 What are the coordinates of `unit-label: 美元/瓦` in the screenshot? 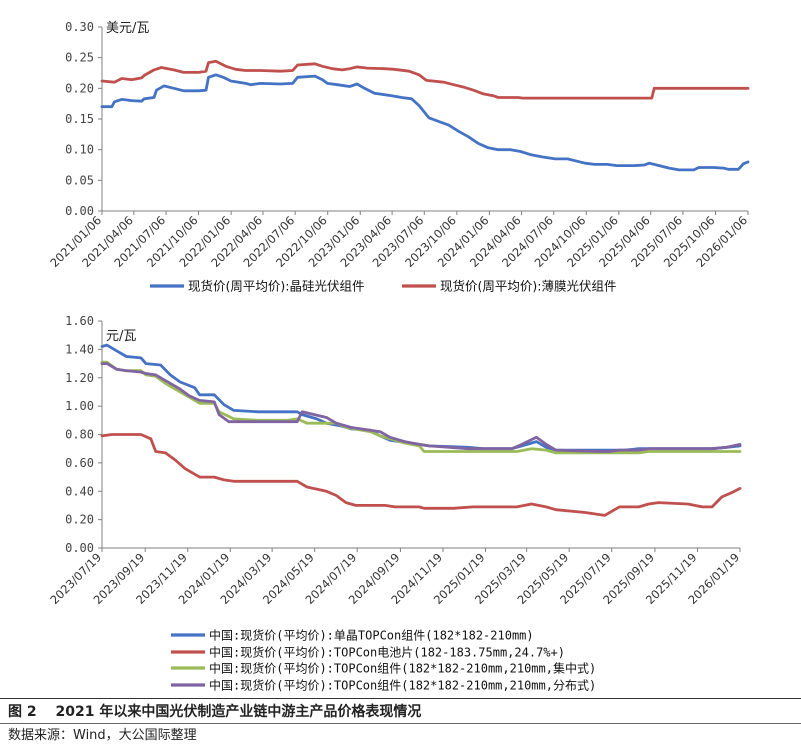 It's located at (127, 28).